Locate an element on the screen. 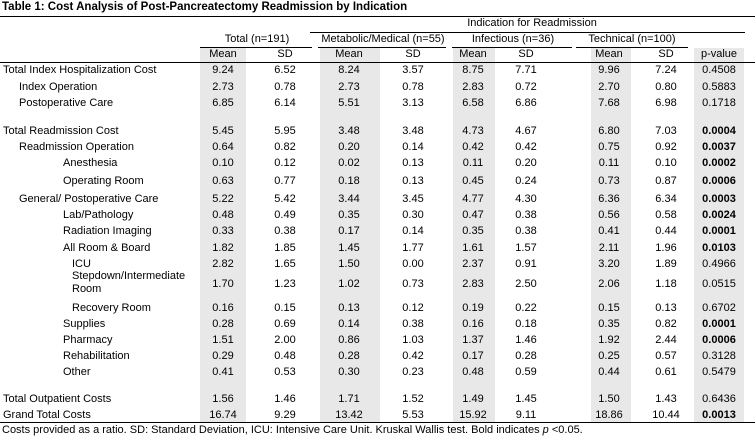  table-cell: 0.78 is located at coordinates (413, 87).